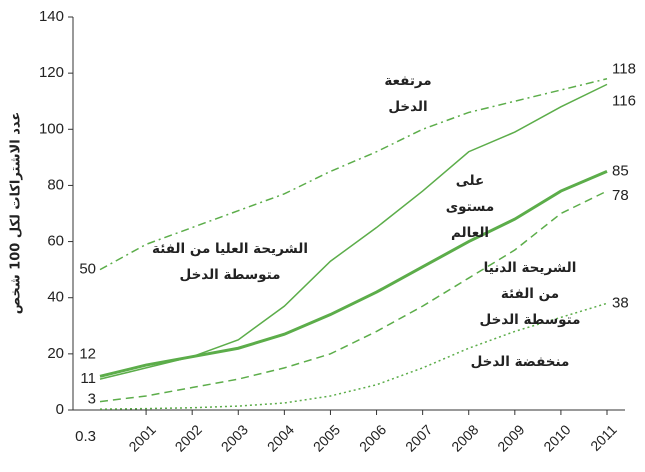 The image size is (645, 472). Describe the element at coordinates (85, 436) in the screenshot. I see `start-value-label: 0.3` at that location.